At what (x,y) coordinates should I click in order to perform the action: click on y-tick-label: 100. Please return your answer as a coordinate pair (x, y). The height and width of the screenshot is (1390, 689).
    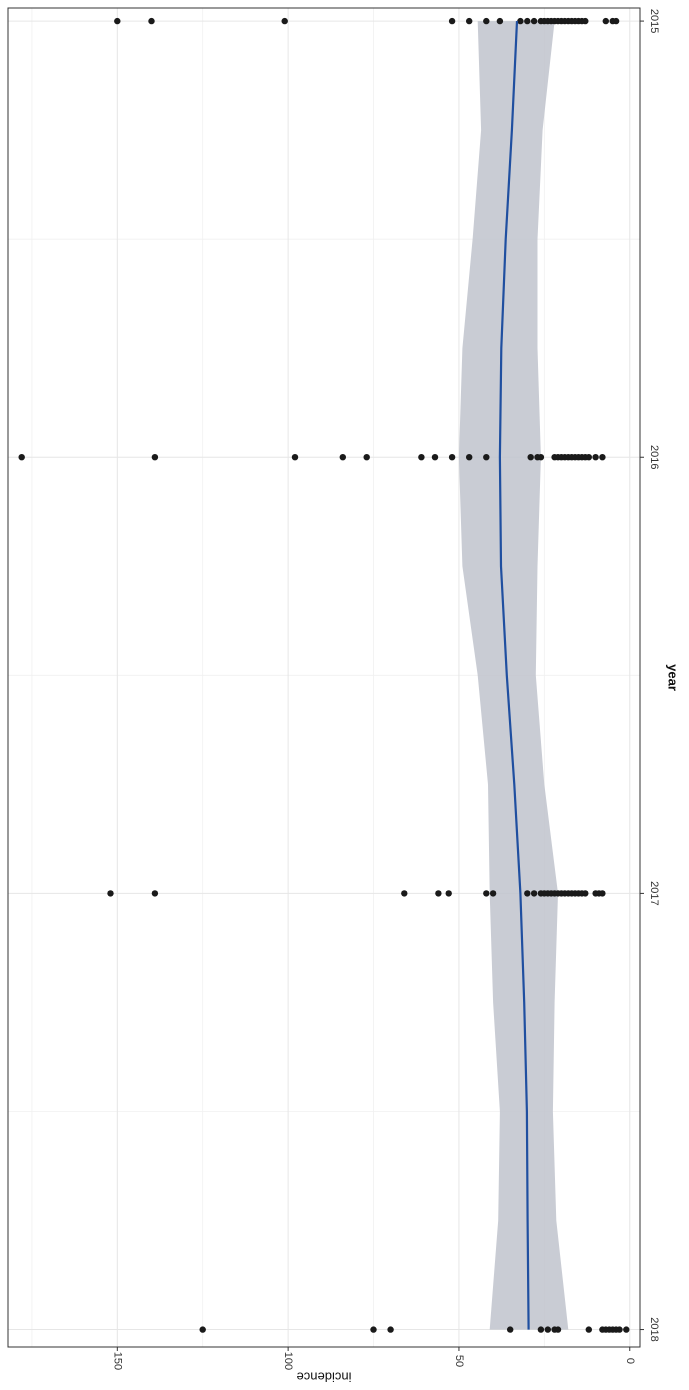
    Looking at the image, I should click on (288, 1361).